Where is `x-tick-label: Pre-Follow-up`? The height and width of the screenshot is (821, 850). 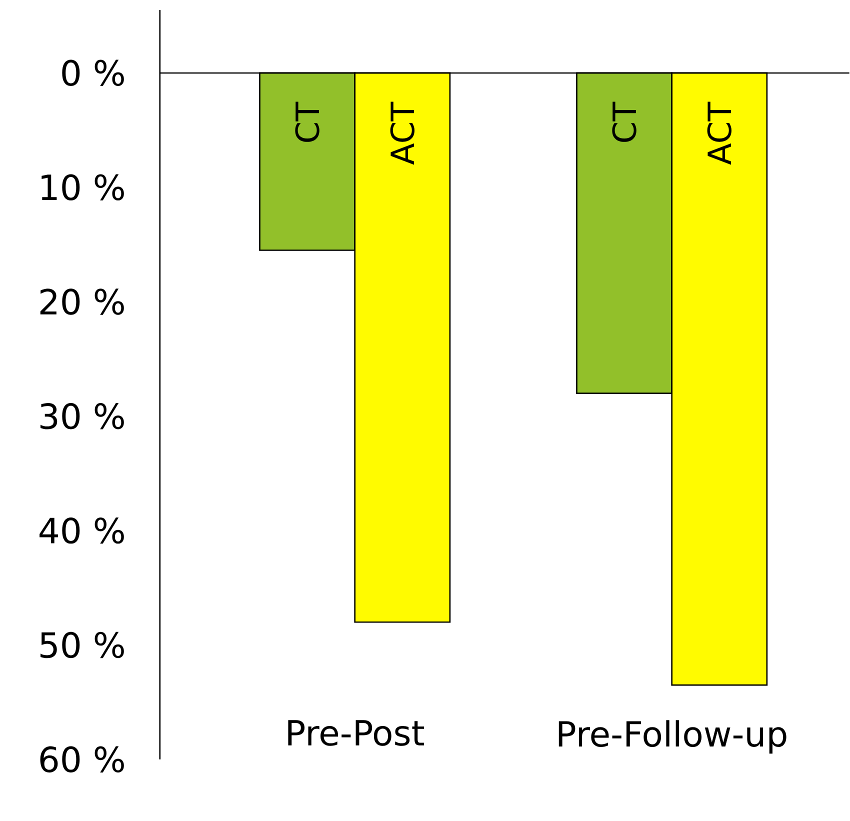 x-tick-label: Pre-Follow-up is located at coordinates (672, 737).